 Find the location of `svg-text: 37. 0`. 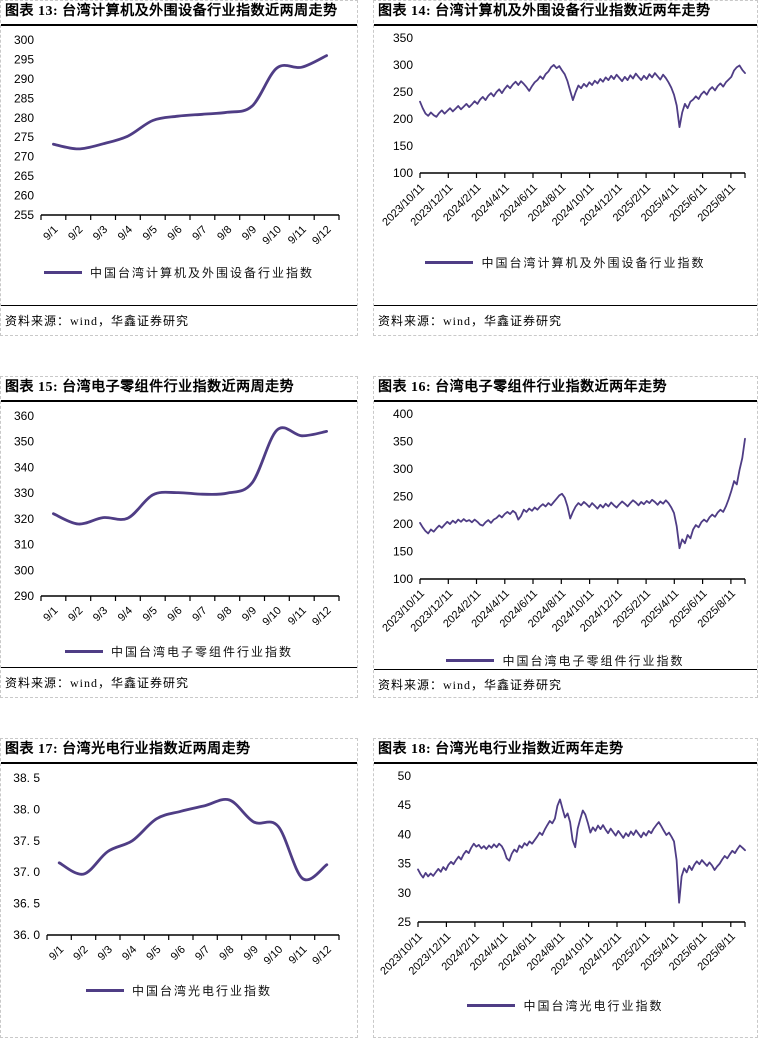

svg-text: 37. 0 is located at coordinates (26, 873).